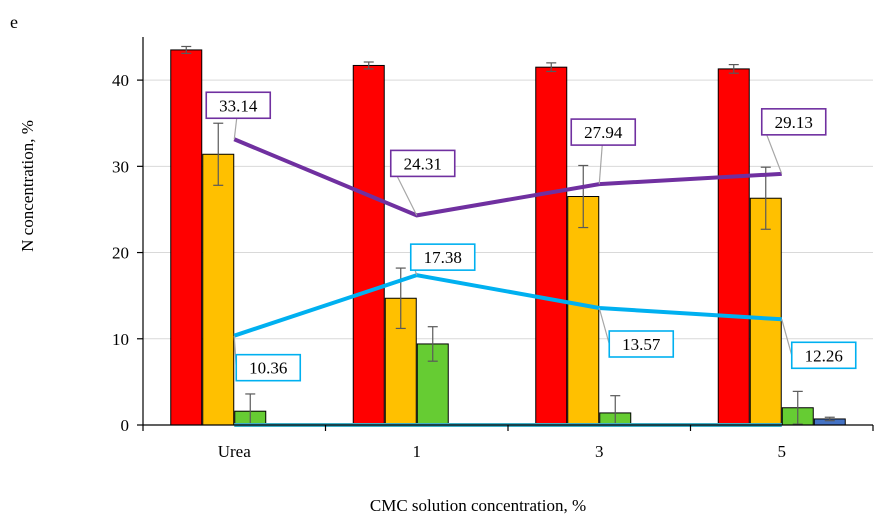  Describe the element at coordinates (27, 186) in the screenshot. I see `y-axis-title: N concentration, %` at that location.